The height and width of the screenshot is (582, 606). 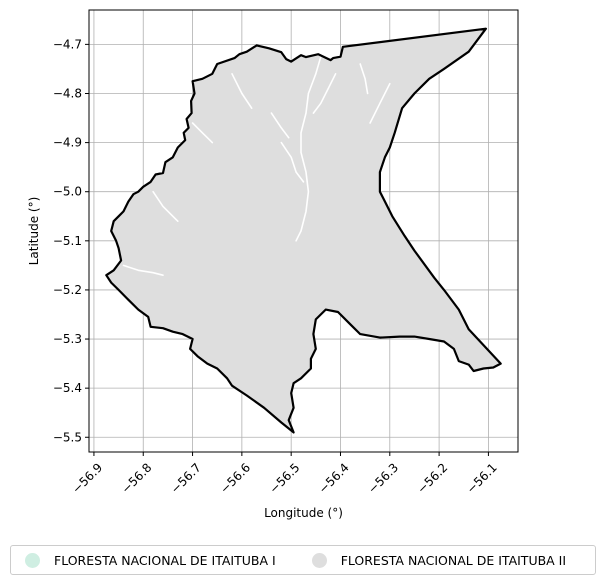 What do you see at coordinates (319, 560) in the screenshot?
I see `legend-marker-itaituba-ii` at bounding box center [319, 560].